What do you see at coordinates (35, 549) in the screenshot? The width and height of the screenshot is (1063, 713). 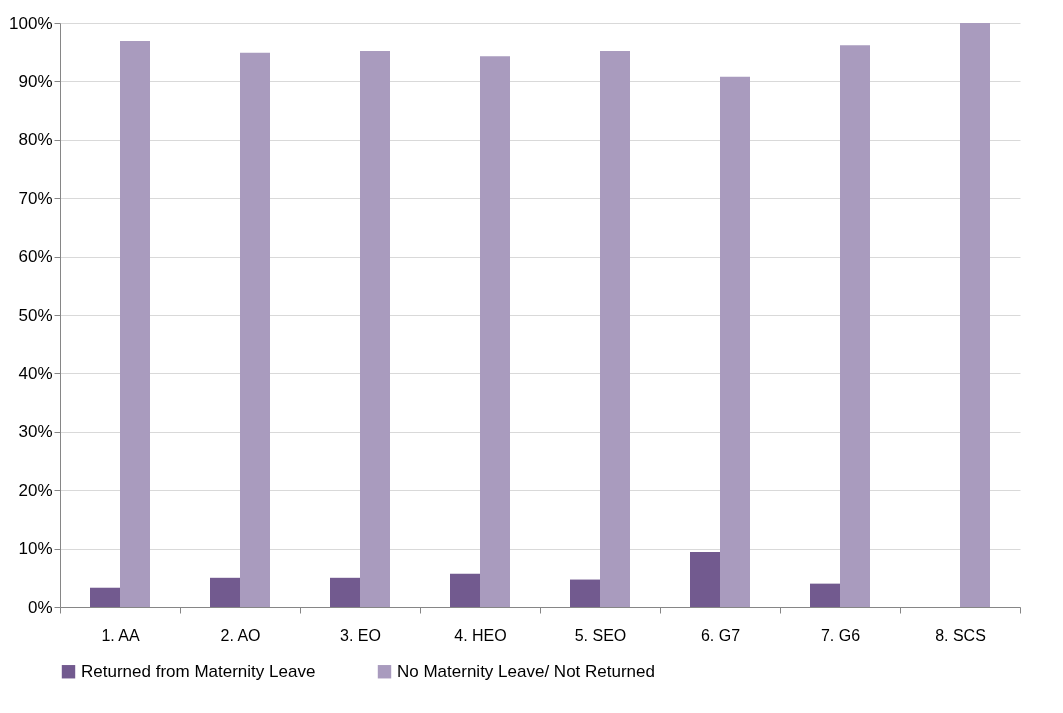 I see `y-tick-label: 10%` at bounding box center [35, 549].